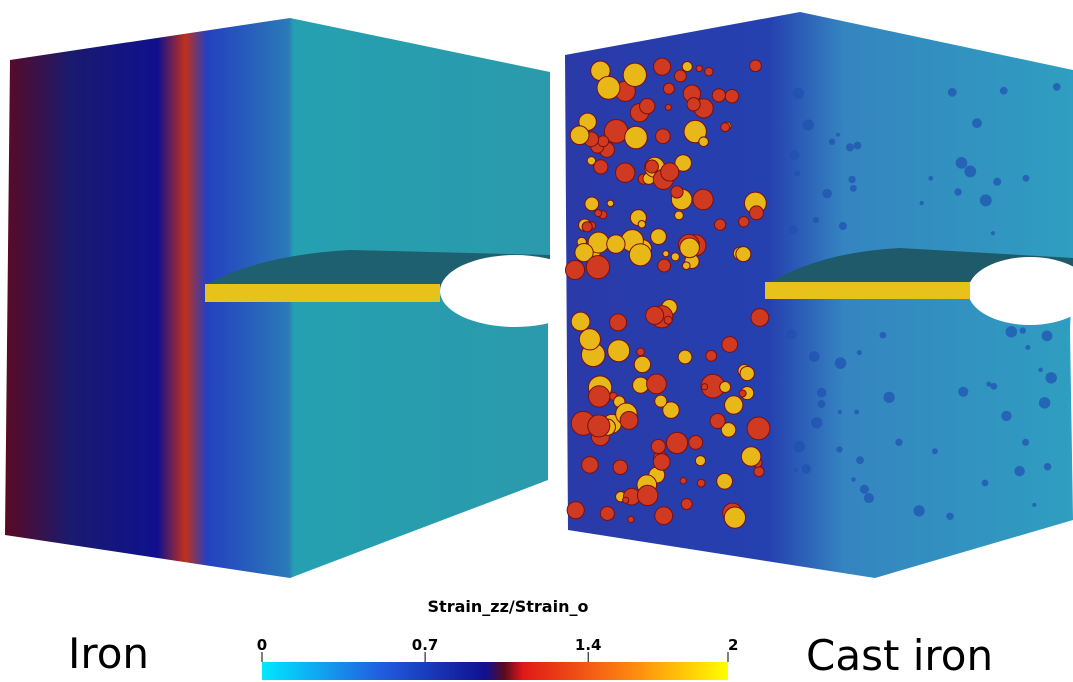  Describe the element at coordinates (495, 671) in the screenshot. I see `colorbar` at that location.